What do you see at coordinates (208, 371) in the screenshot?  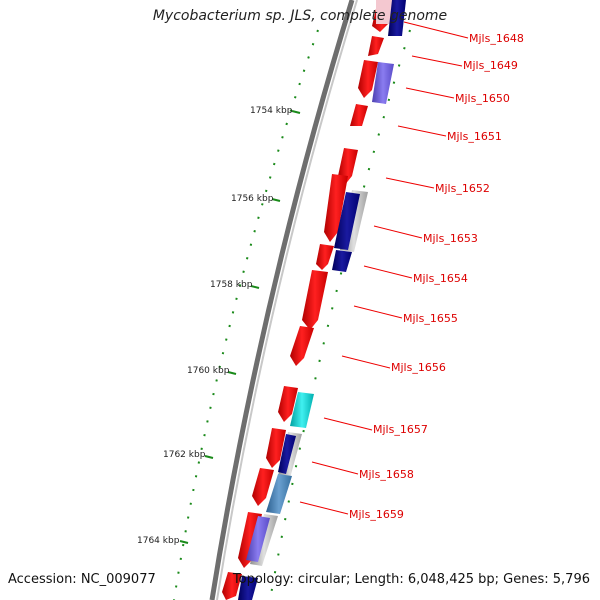 I see `scale-tick-1760: 1760 kbp` at bounding box center [208, 371].